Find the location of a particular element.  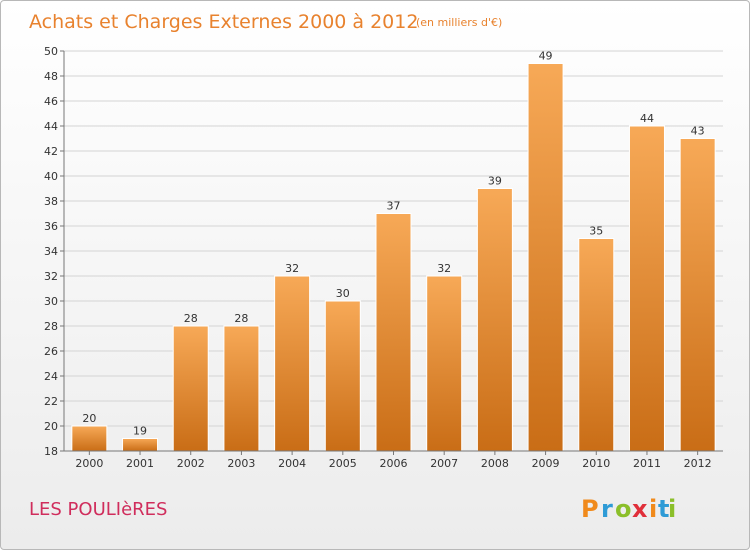

x-tick-label: 2008 is located at coordinates (495, 463).